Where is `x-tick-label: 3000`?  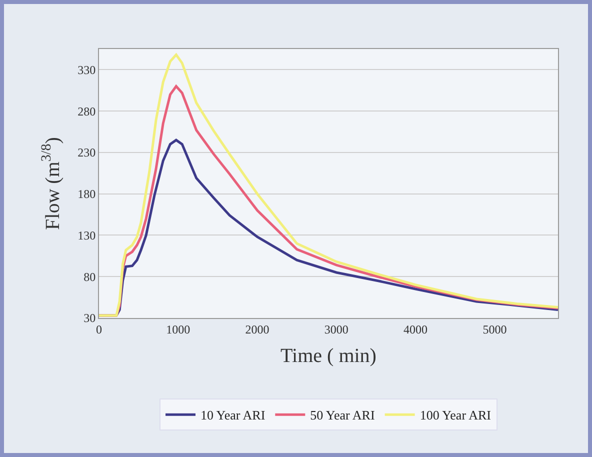
x-tick-label: 3000 is located at coordinates (336, 329).